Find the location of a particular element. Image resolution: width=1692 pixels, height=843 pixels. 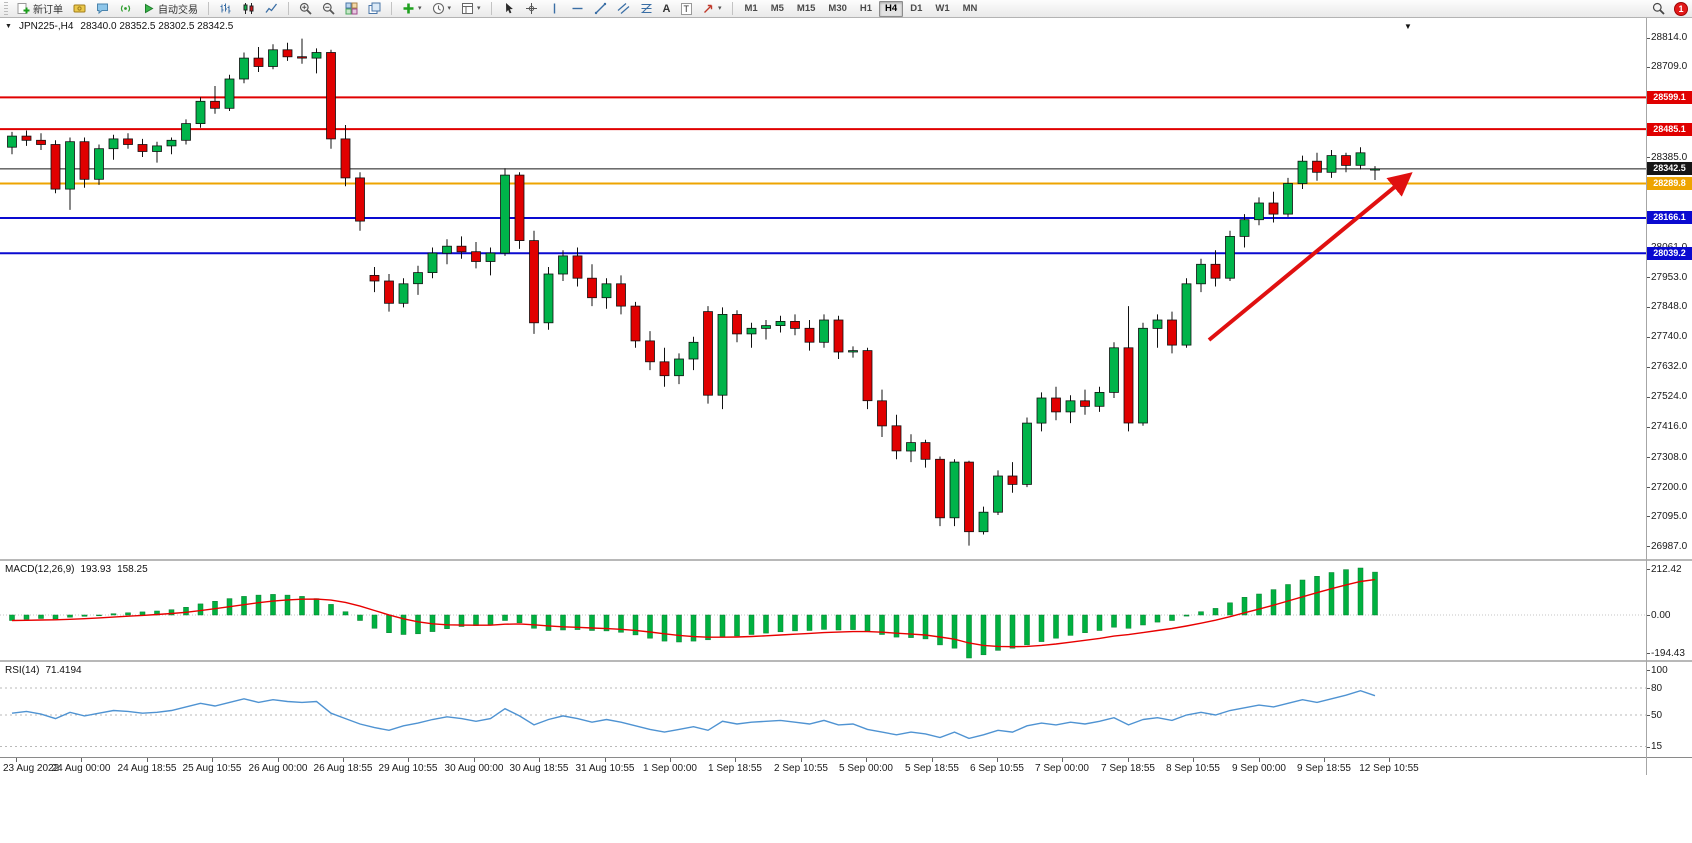

zoom-in-icon is located at coordinates (305, 8).